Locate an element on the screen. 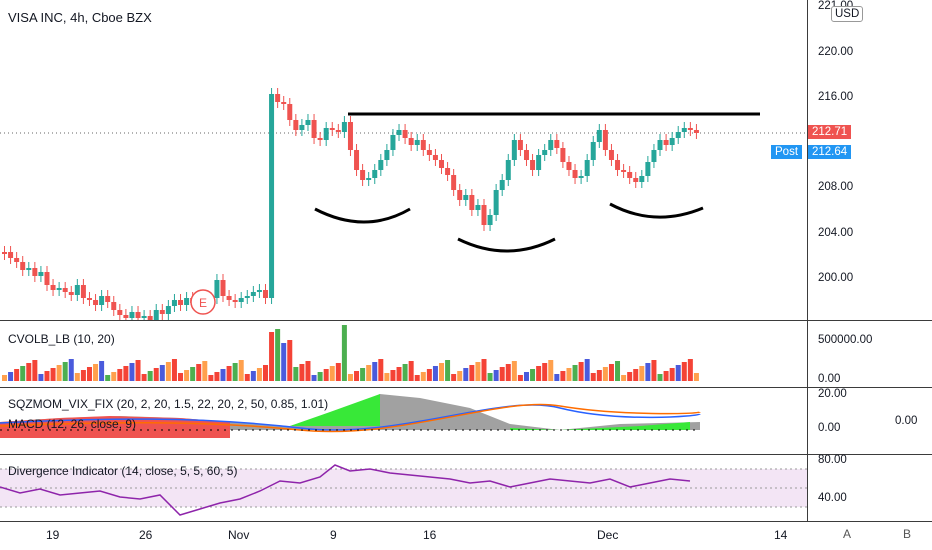 The width and height of the screenshot is (932, 550). earnings-marker: E is located at coordinates (203, 303).